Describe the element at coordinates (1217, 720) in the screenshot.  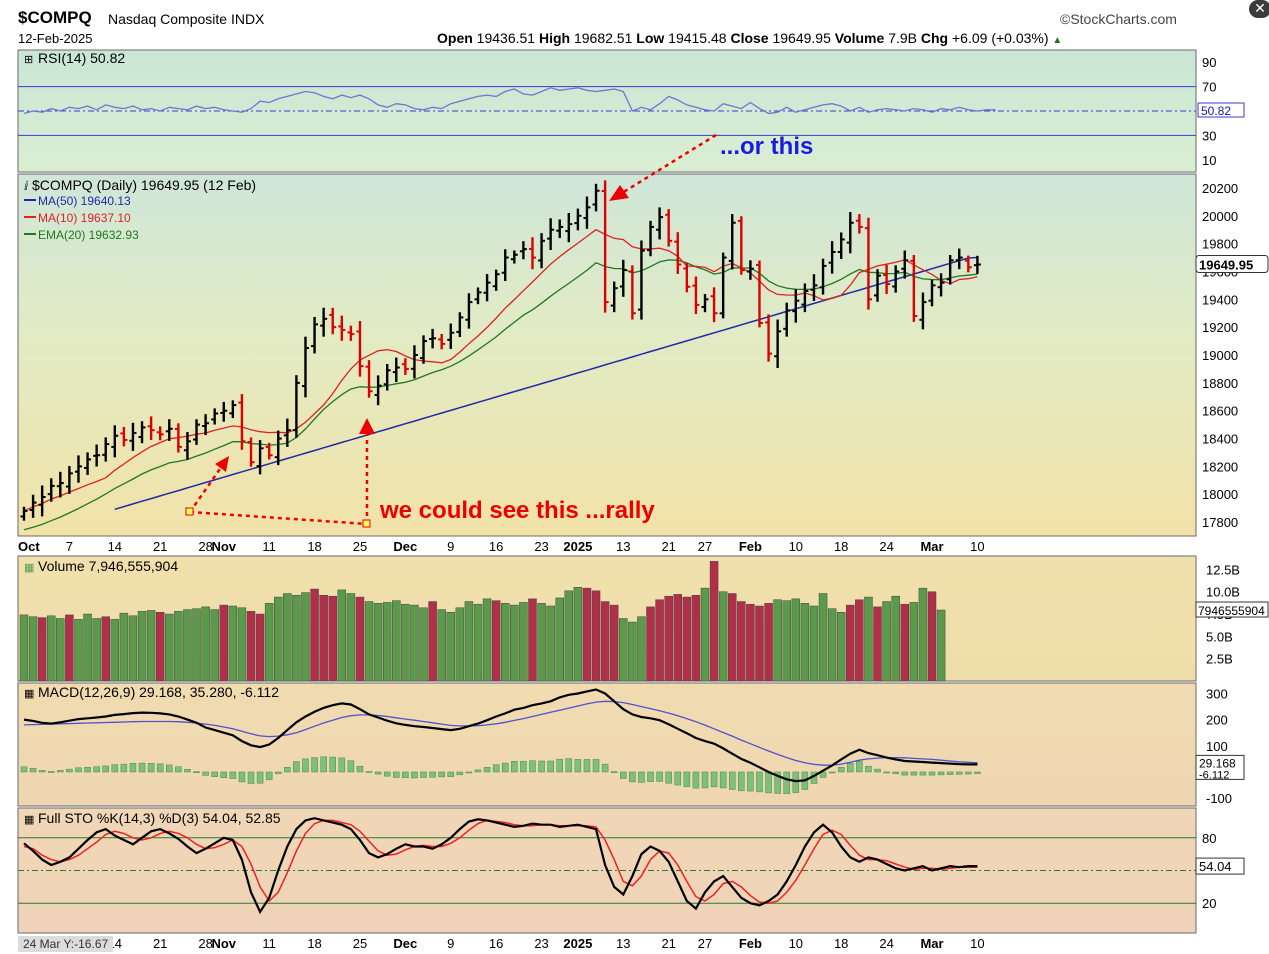
I see `macd-axis-label: 200` at that location.